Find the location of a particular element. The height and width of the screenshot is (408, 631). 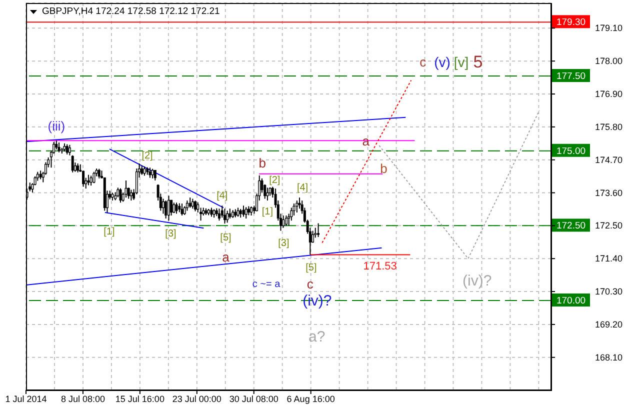

x-tick-label: 23 Jul 00:00 is located at coordinates (197, 399).